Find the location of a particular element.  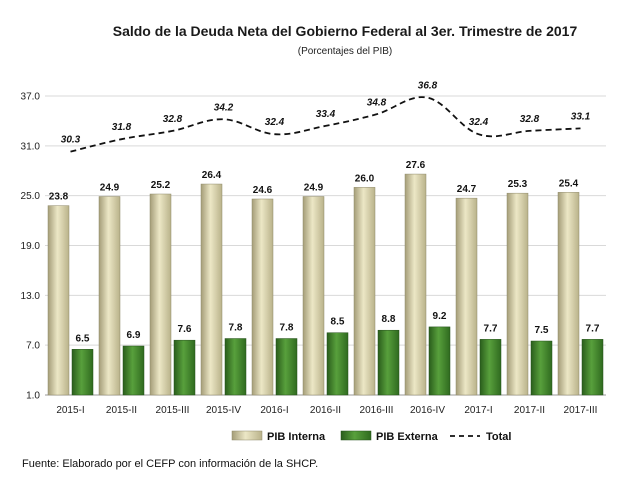

data-label-externa: 7.6 is located at coordinates (185, 329).